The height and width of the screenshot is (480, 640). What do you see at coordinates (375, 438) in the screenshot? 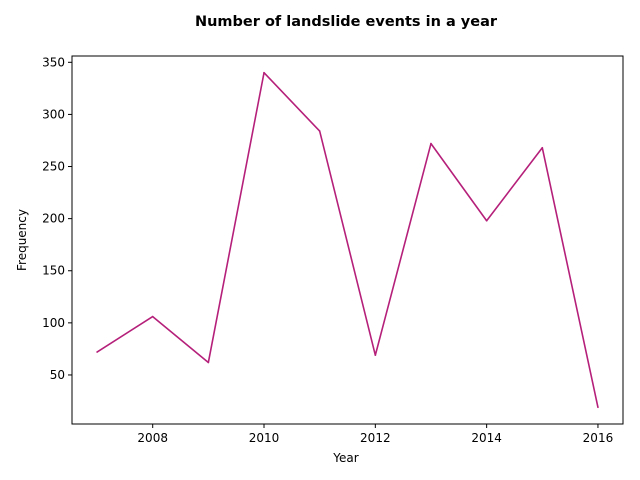
I see `x-tick-label: 2012` at bounding box center [375, 438].